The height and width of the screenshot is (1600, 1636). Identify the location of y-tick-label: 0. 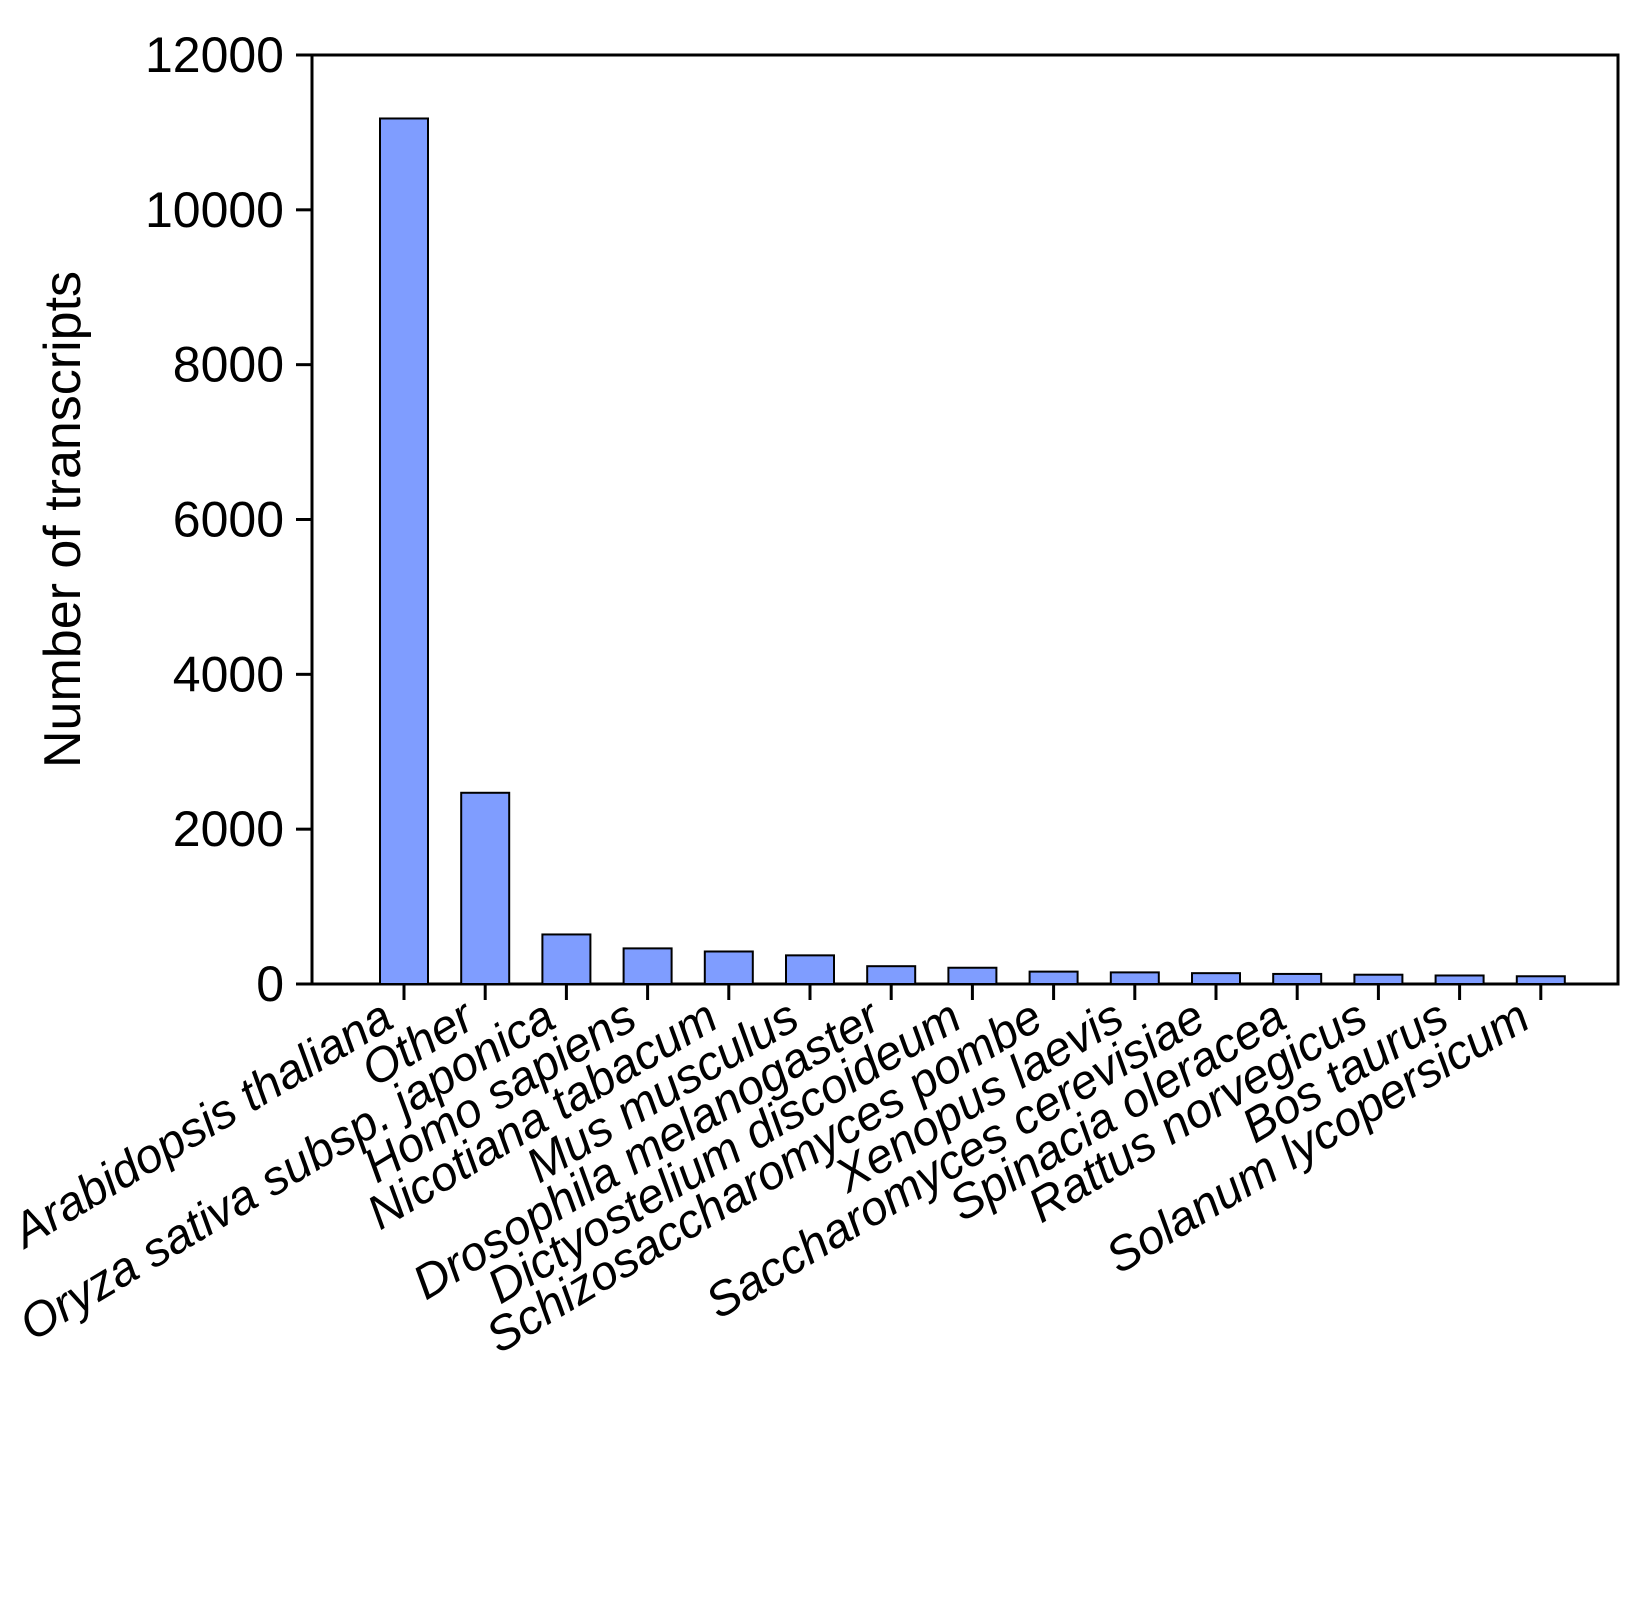
(270, 984).